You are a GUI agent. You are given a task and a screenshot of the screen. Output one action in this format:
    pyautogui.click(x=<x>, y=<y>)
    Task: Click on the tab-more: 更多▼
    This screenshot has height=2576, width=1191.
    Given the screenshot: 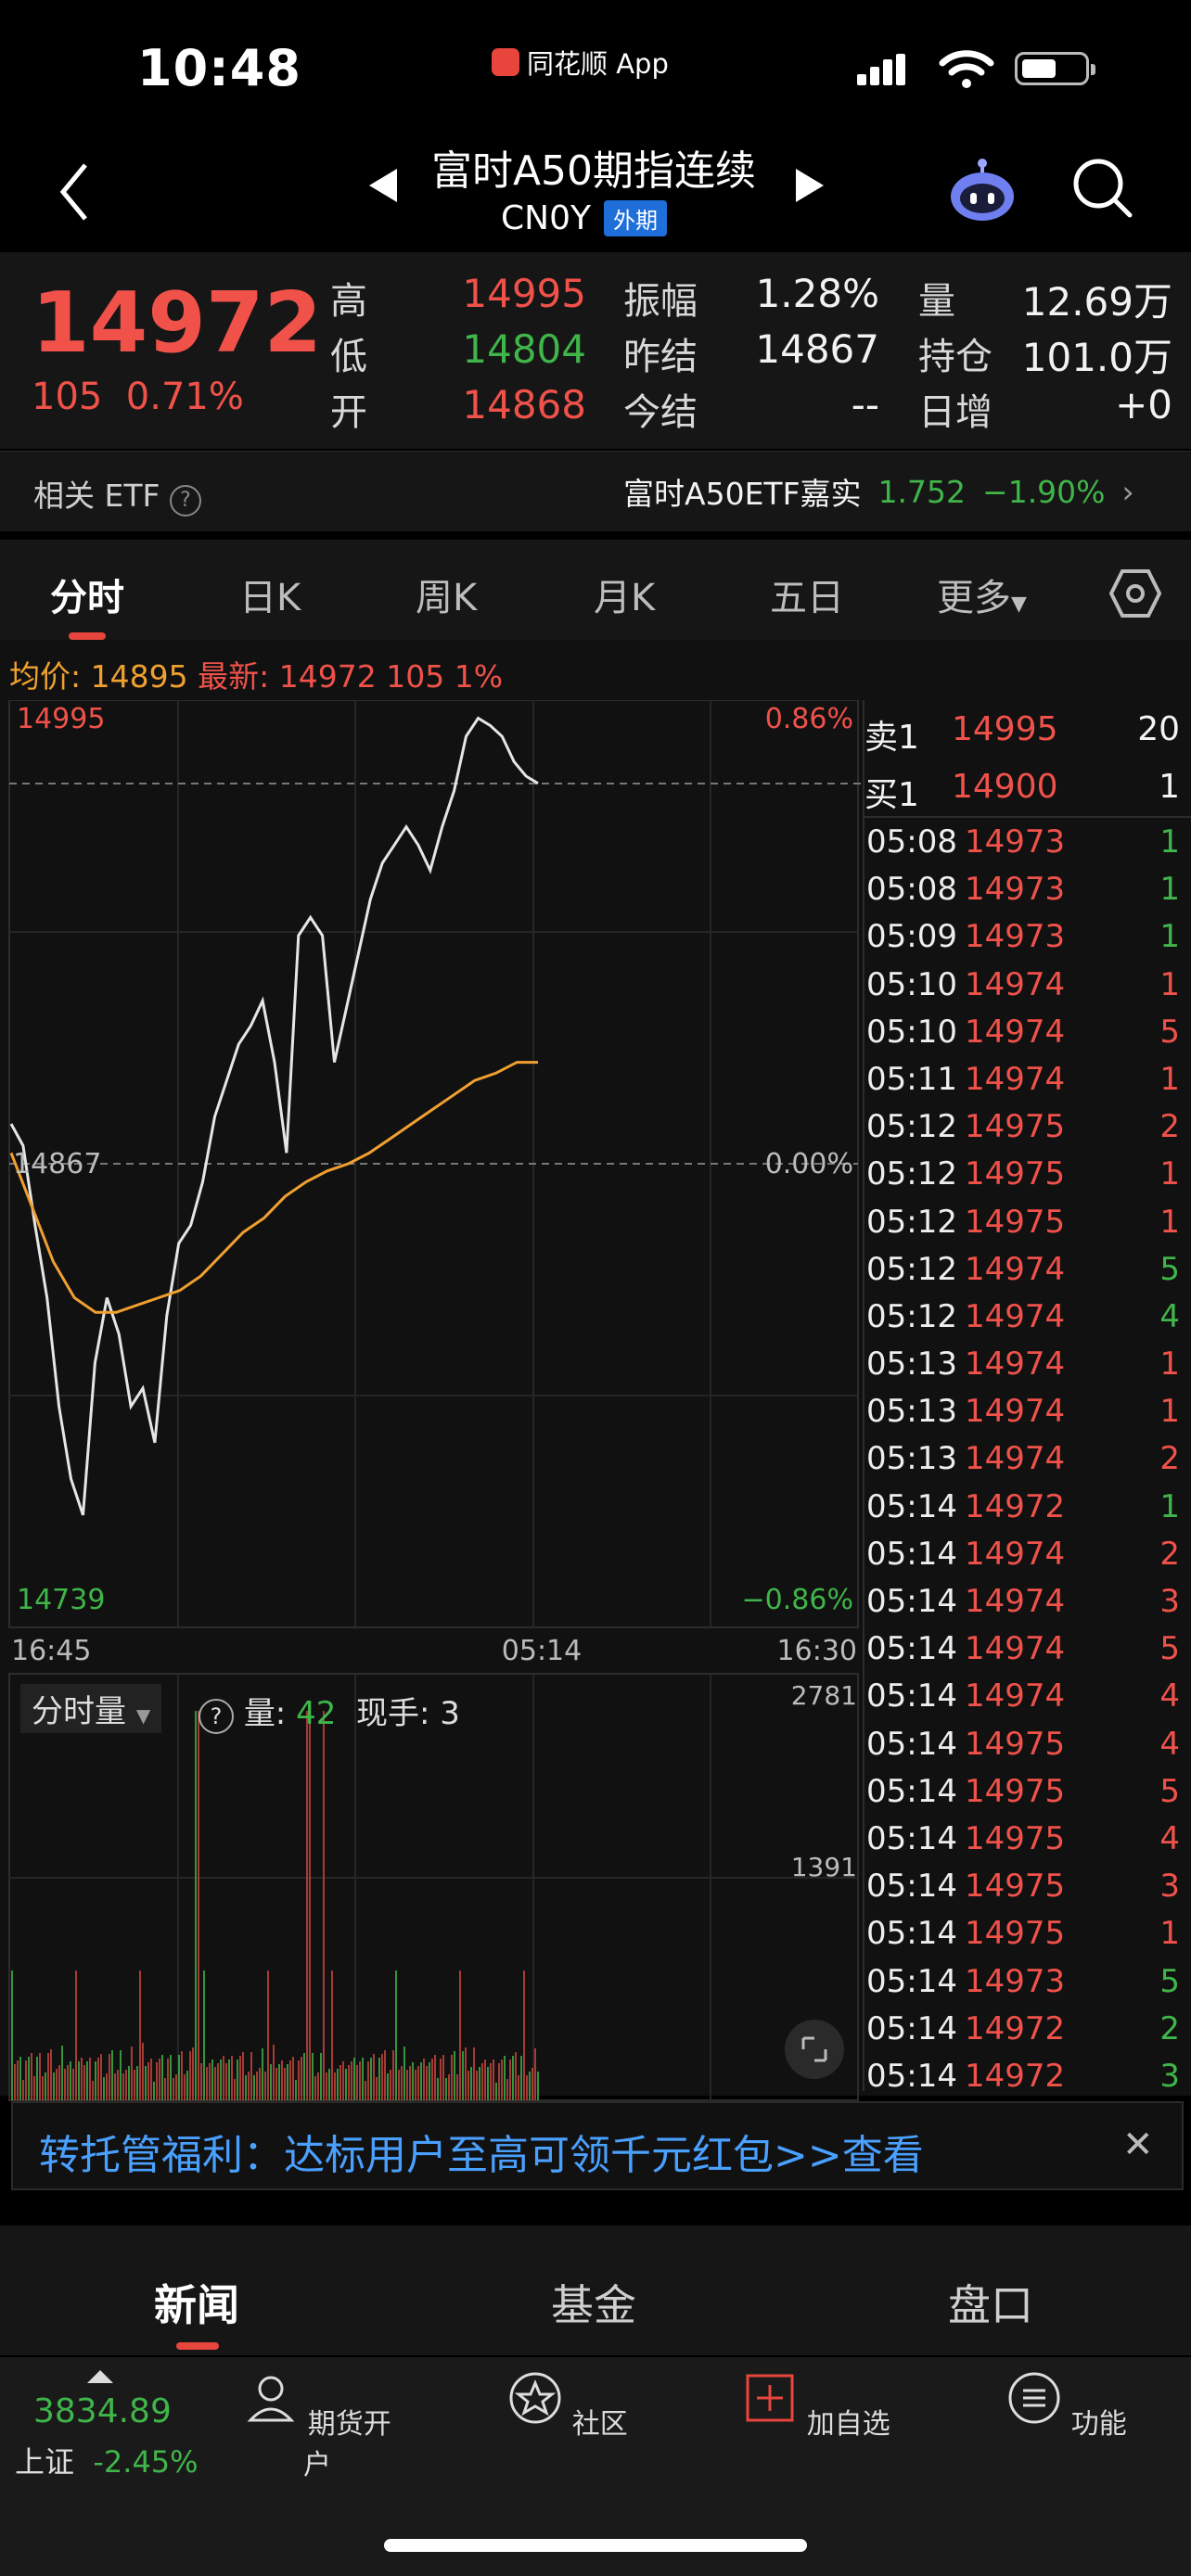 What is the action you would take?
    pyautogui.click(x=982, y=594)
    